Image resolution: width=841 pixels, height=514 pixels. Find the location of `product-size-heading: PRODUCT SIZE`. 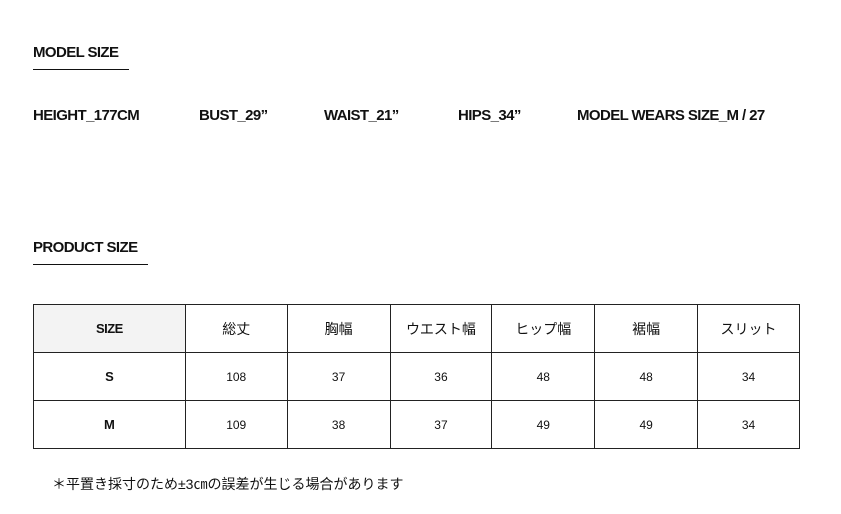

product-size-heading: PRODUCT SIZE is located at coordinates (85, 247).